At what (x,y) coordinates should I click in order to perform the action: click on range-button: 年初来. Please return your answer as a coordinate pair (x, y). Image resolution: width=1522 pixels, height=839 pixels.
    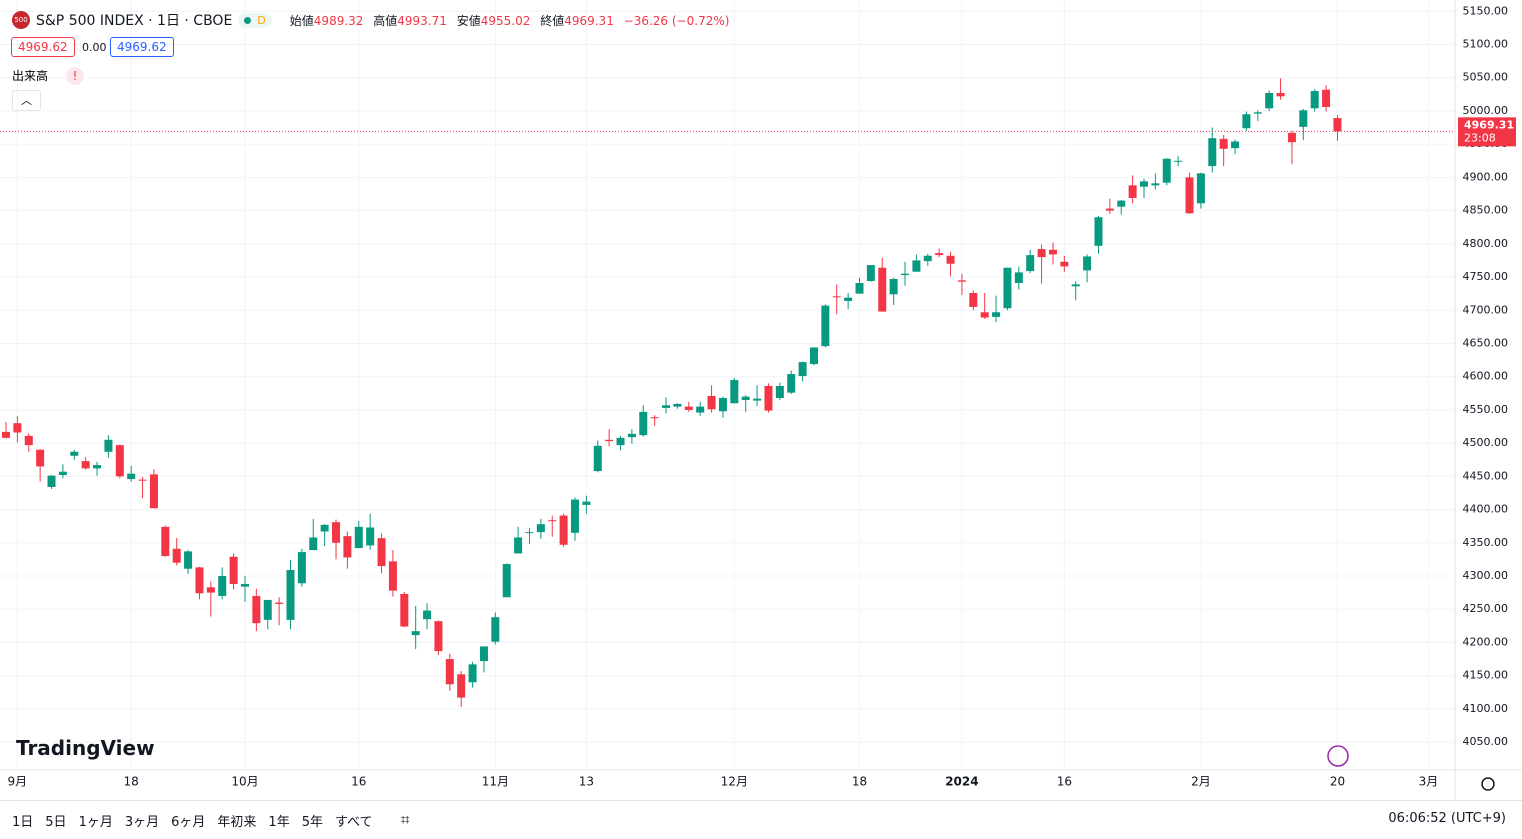
    Looking at the image, I should click on (237, 822).